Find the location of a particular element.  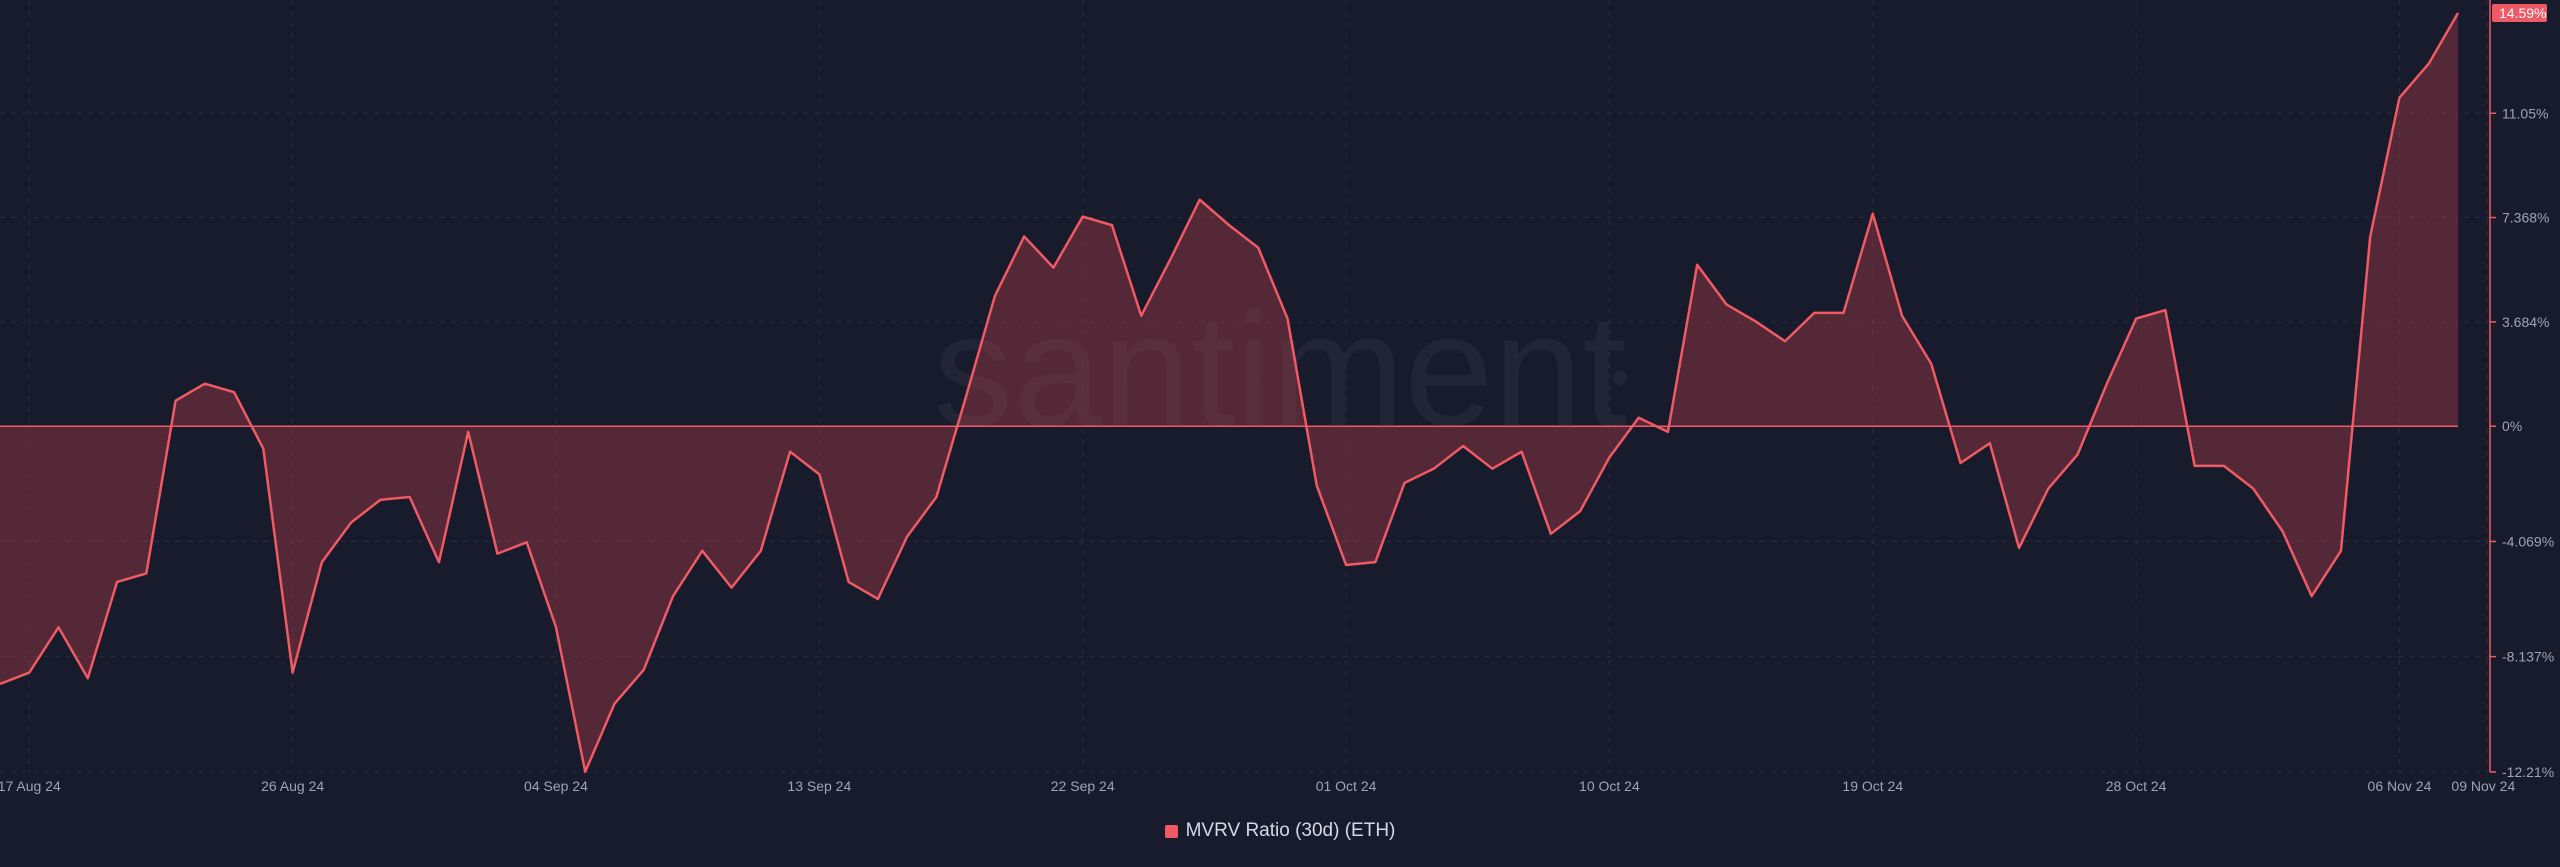

x-tick-label: 22 Sep 24 is located at coordinates (1083, 786).